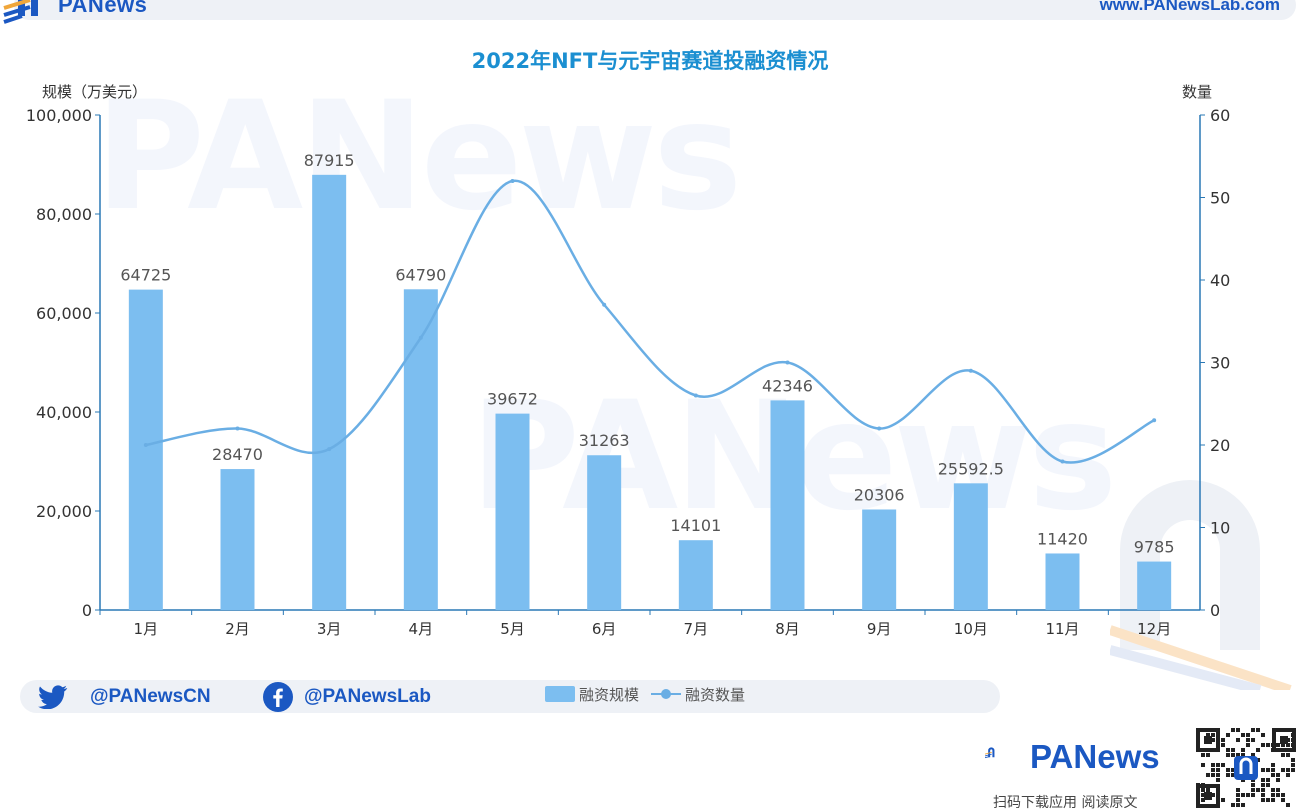  What do you see at coordinates (1246, 768) in the screenshot?
I see `qr-code-icon` at bounding box center [1246, 768].